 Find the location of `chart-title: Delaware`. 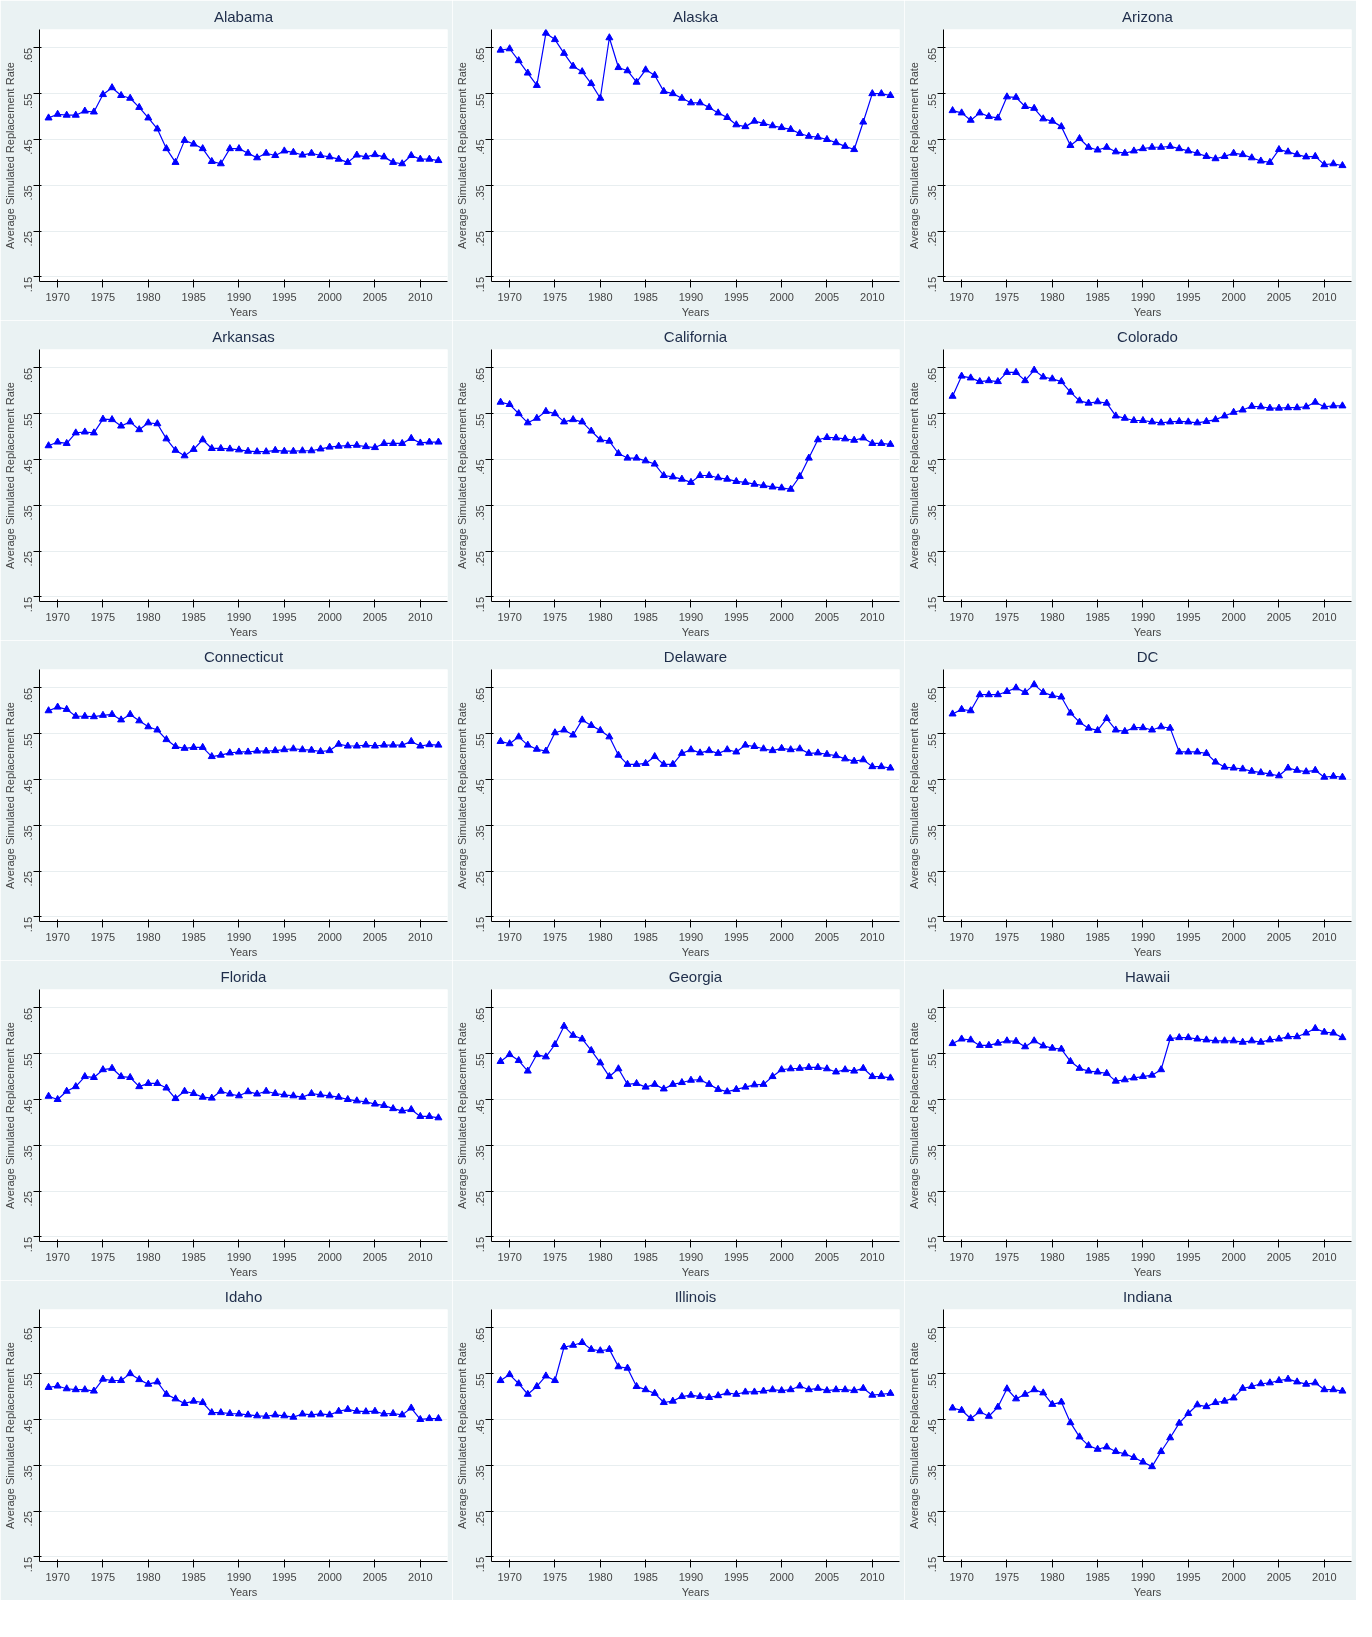

chart-title: Delaware is located at coordinates (695, 656).